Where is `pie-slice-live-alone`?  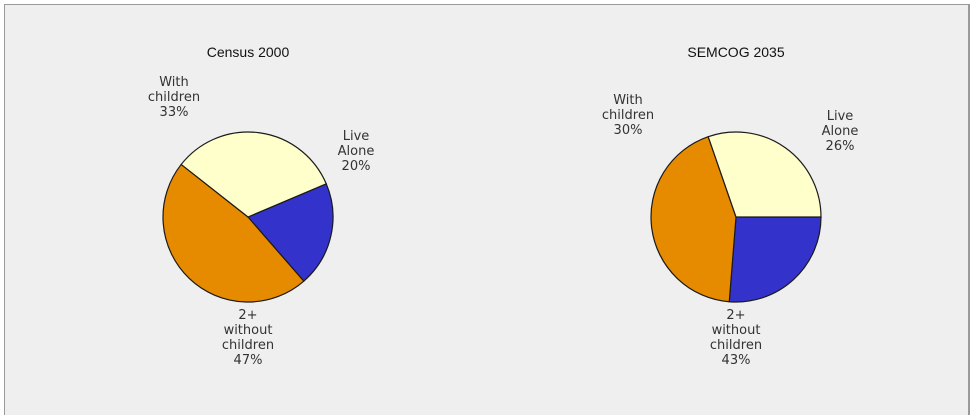
pie-slice-live-alone is located at coordinates (775, 259).